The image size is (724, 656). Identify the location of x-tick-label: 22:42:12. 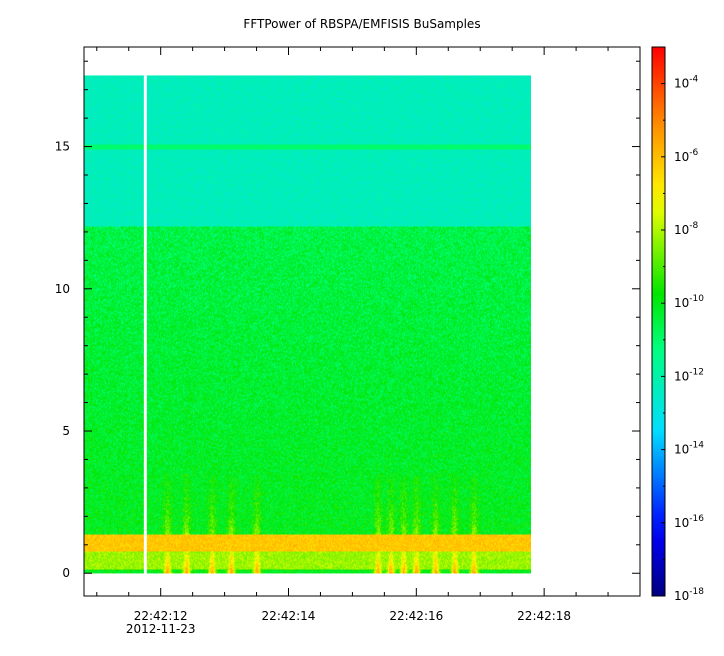
(161, 616).